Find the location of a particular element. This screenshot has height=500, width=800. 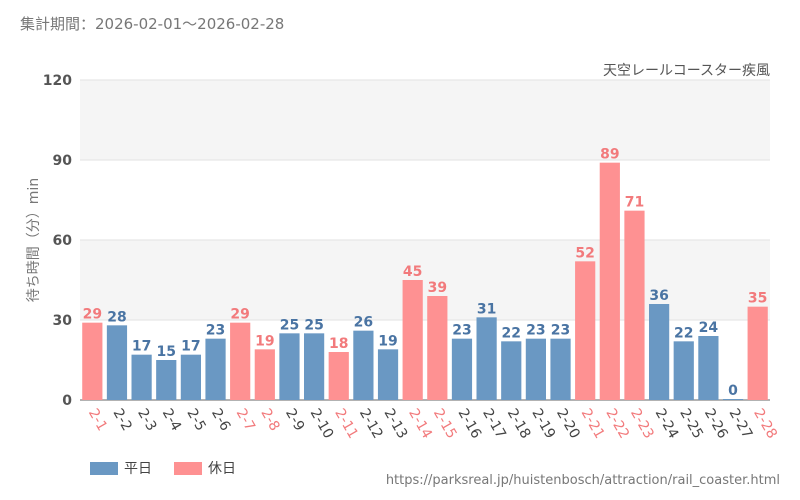

x-tick-label: 2-10 is located at coordinates (322, 424).